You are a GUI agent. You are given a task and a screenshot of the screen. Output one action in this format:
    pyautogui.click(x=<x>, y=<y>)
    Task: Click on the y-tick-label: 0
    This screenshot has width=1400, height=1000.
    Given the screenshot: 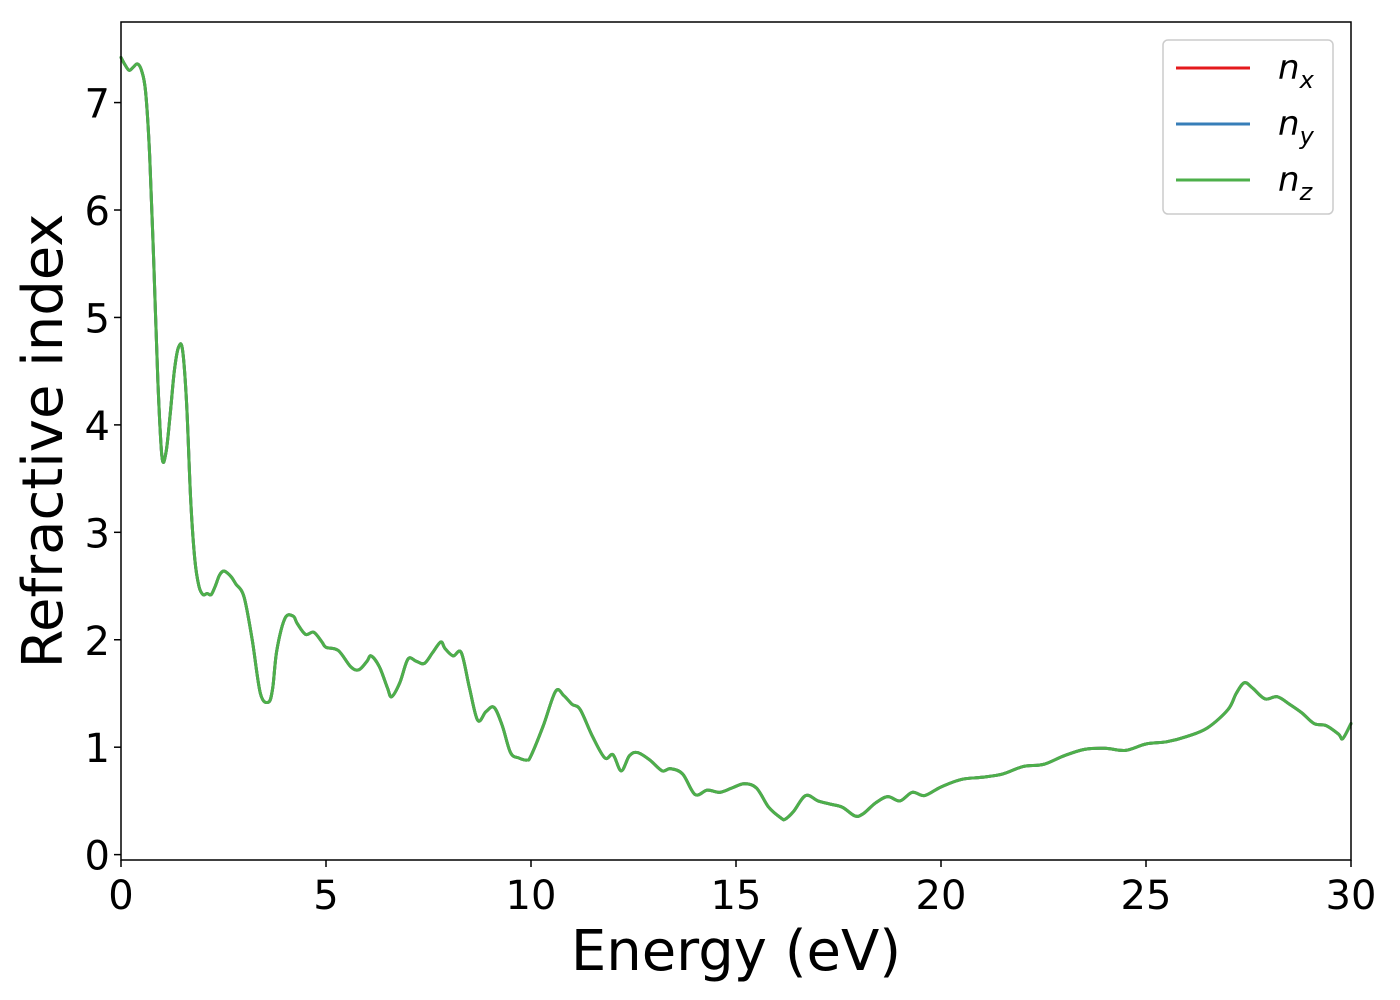 What is the action you would take?
    pyautogui.click(x=97, y=857)
    